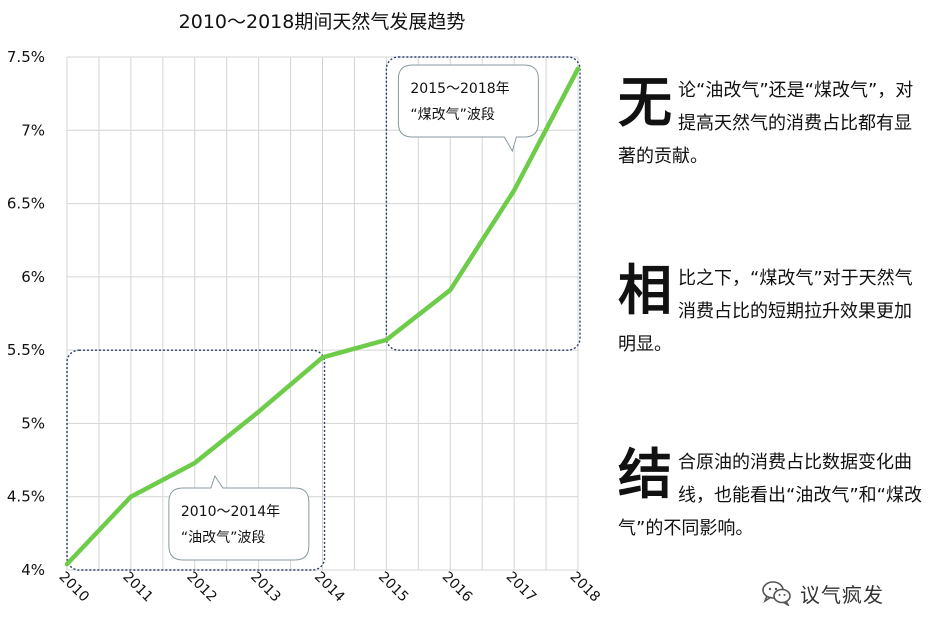  What do you see at coordinates (33, 277) in the screenshot?
I see `y-tick-label: 6%` at bounding box center [33, 277].